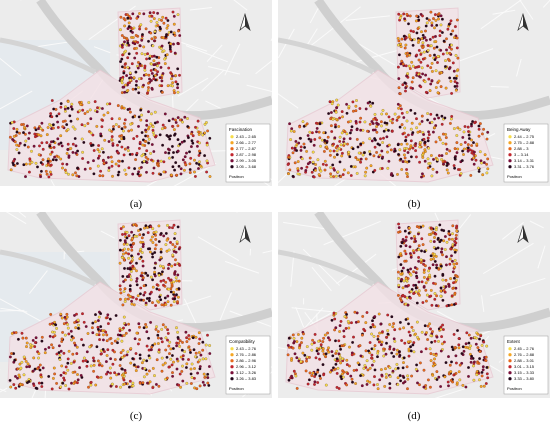 Image resolution: width=550 pixels, height=422 pixels. What do you see at coordinates (414, 204) in the screenshot?
I see `panel-label: (b)` at bounding box center [414, 204].